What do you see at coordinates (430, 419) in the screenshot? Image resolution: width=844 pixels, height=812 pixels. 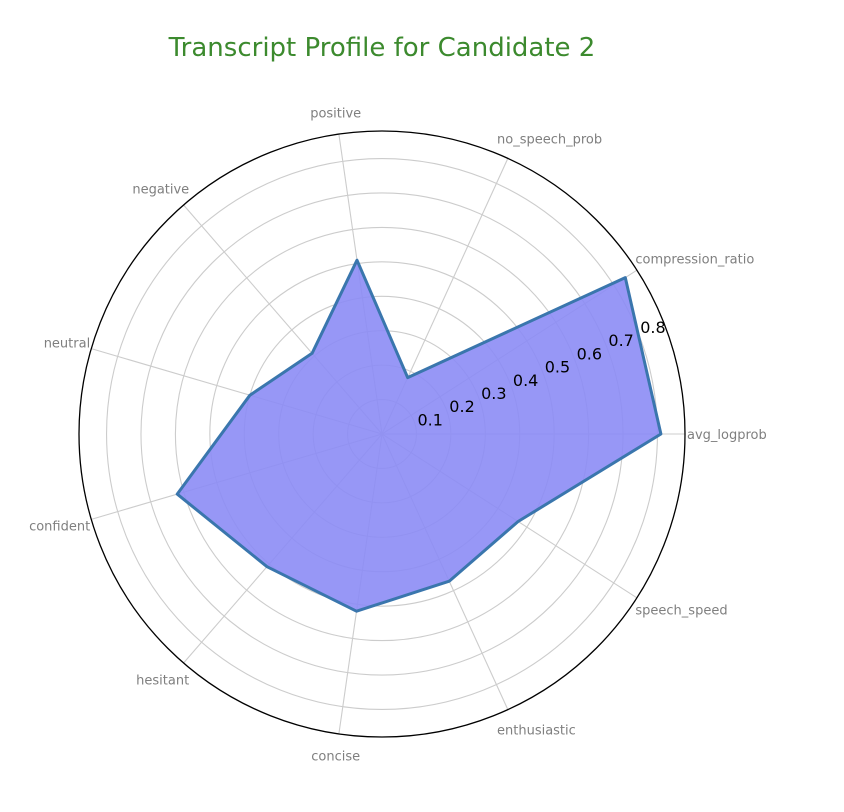 I see `radial-tick-label: 0.1` at bounding box center [430, 419].